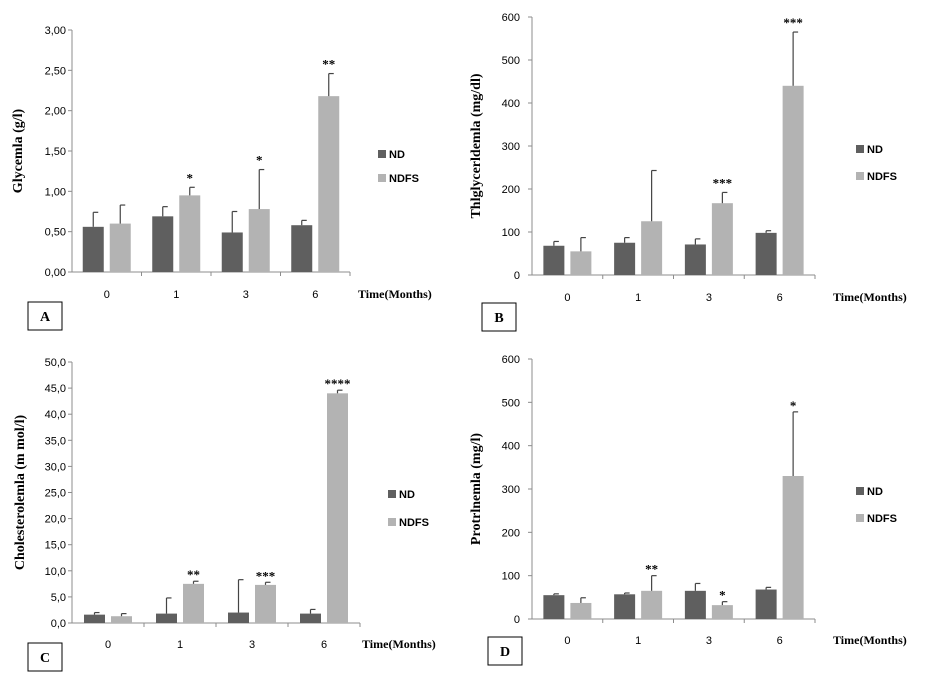 This screenshot has width=936, height=680. I want to click on panel-label: A, so click(45, 317).